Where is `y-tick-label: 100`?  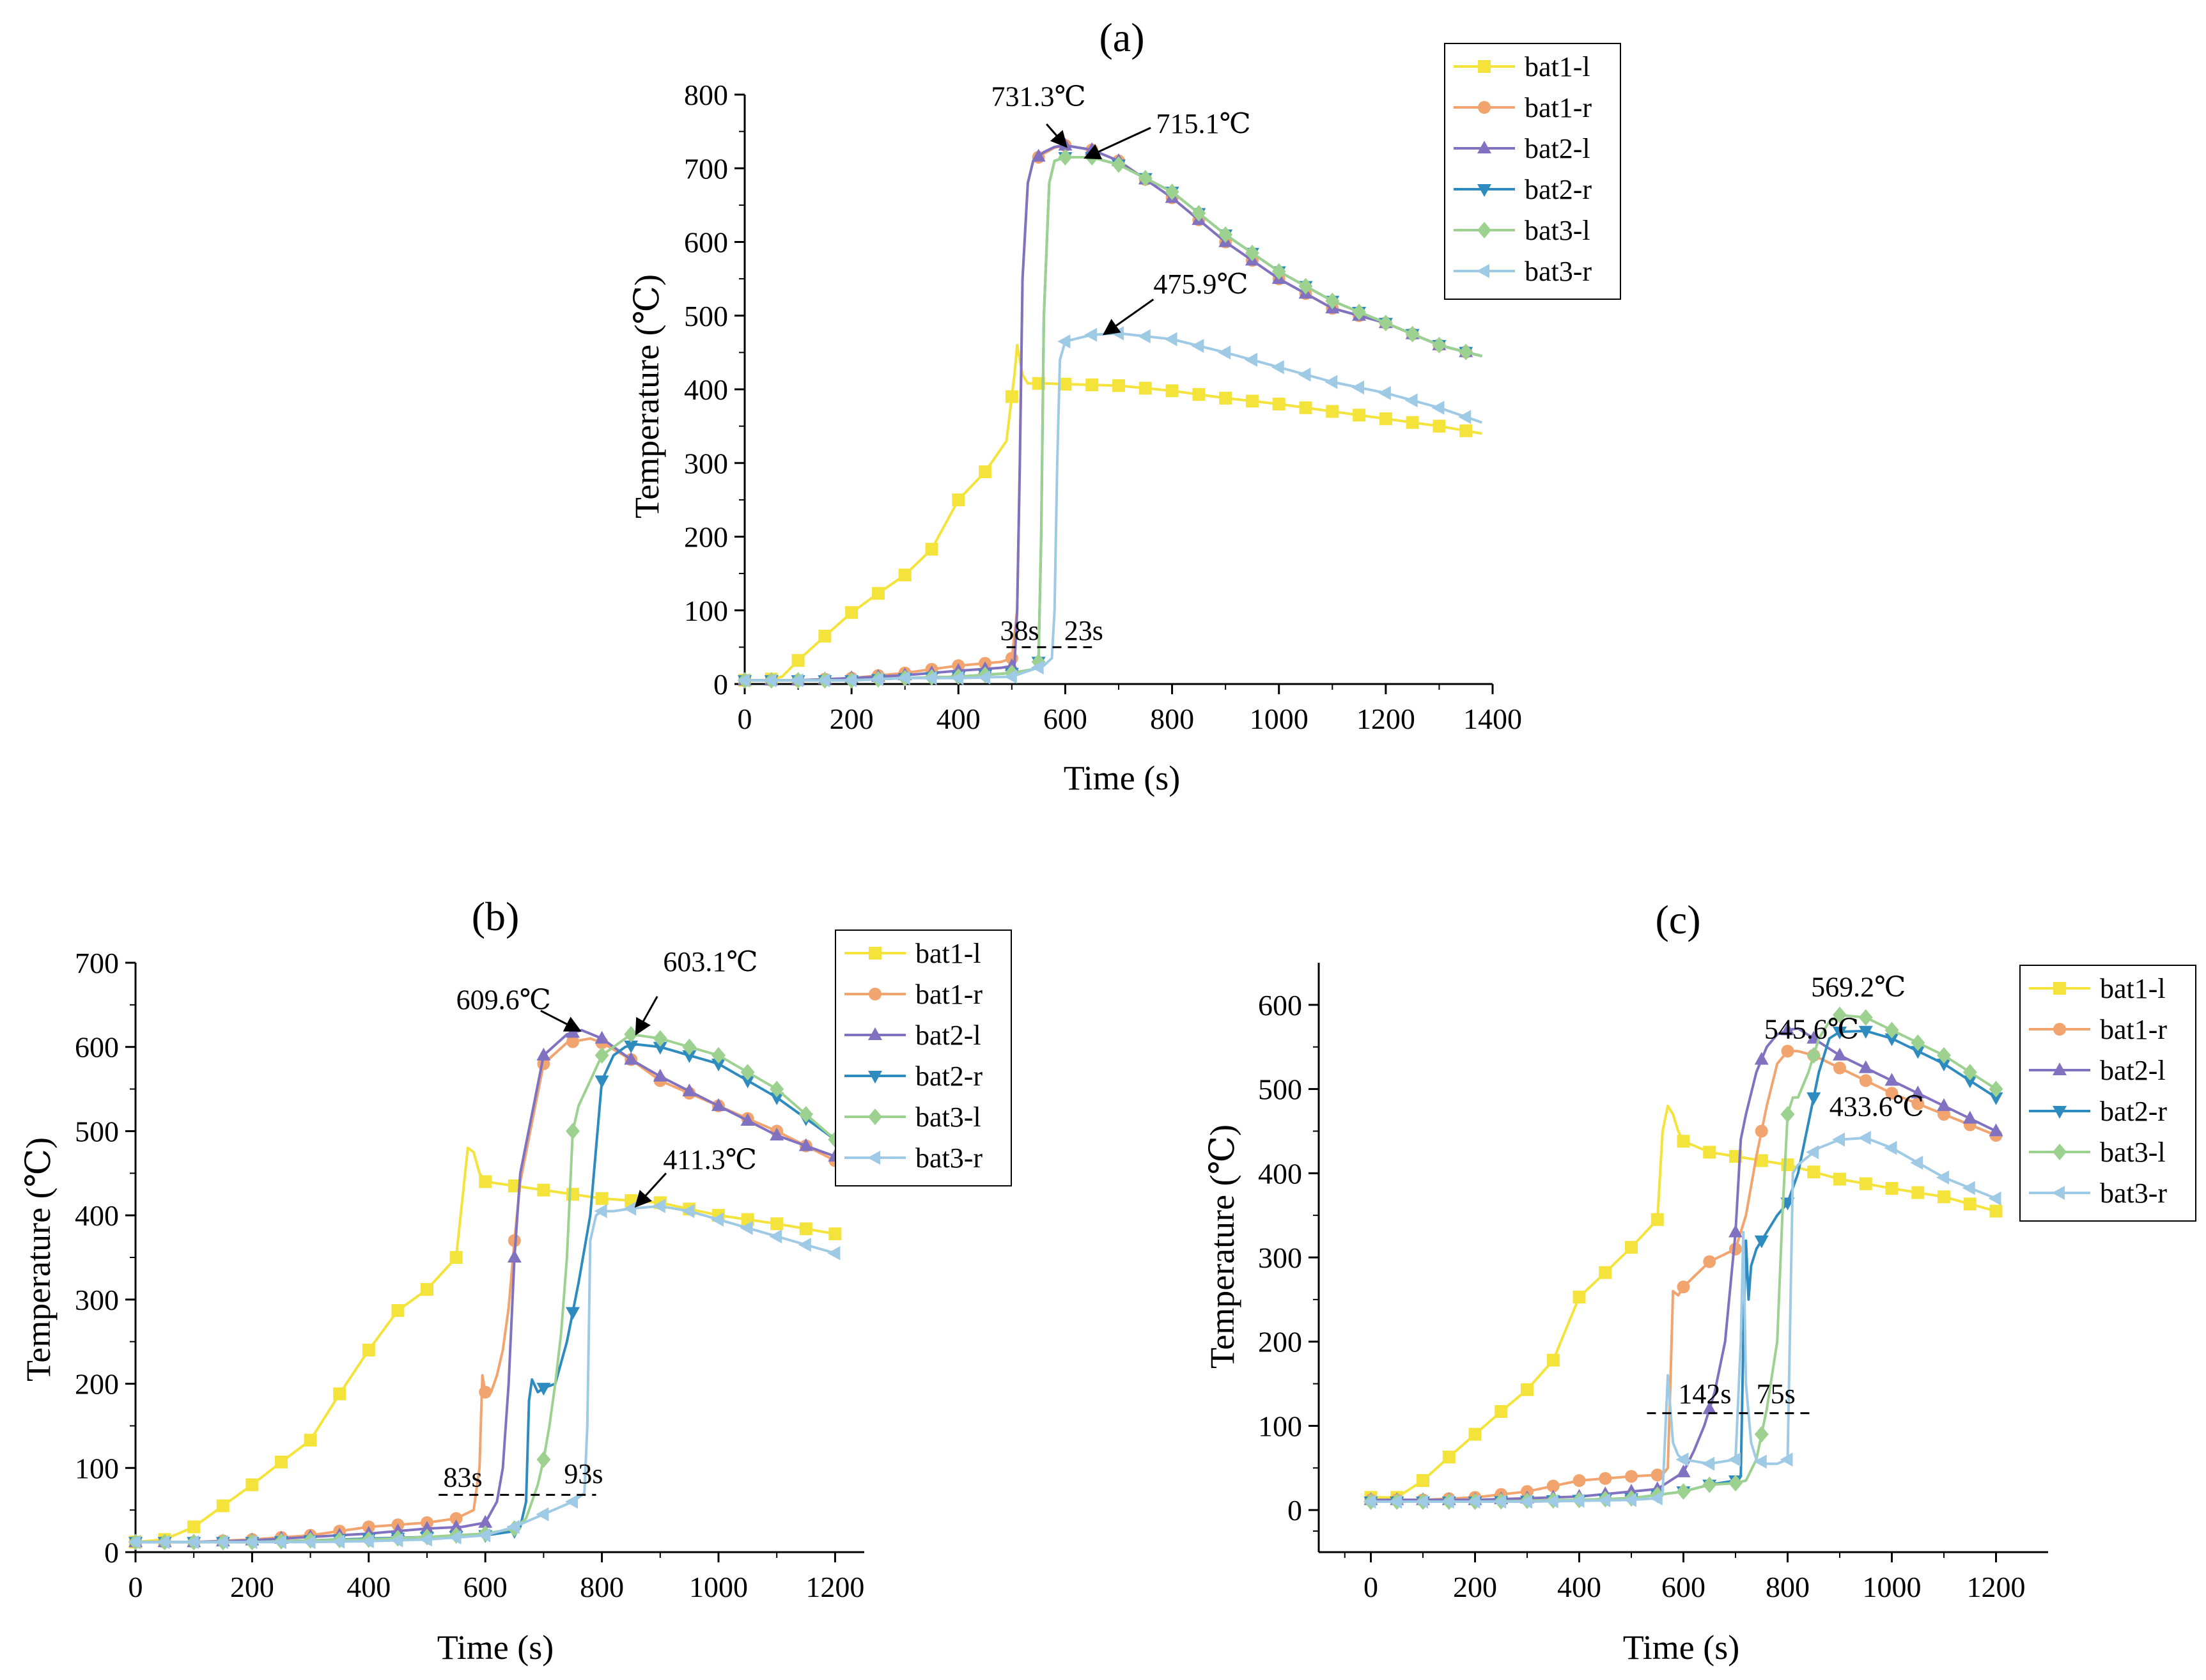
y-tick-label: 100 is located at coordinates (97, 1468).